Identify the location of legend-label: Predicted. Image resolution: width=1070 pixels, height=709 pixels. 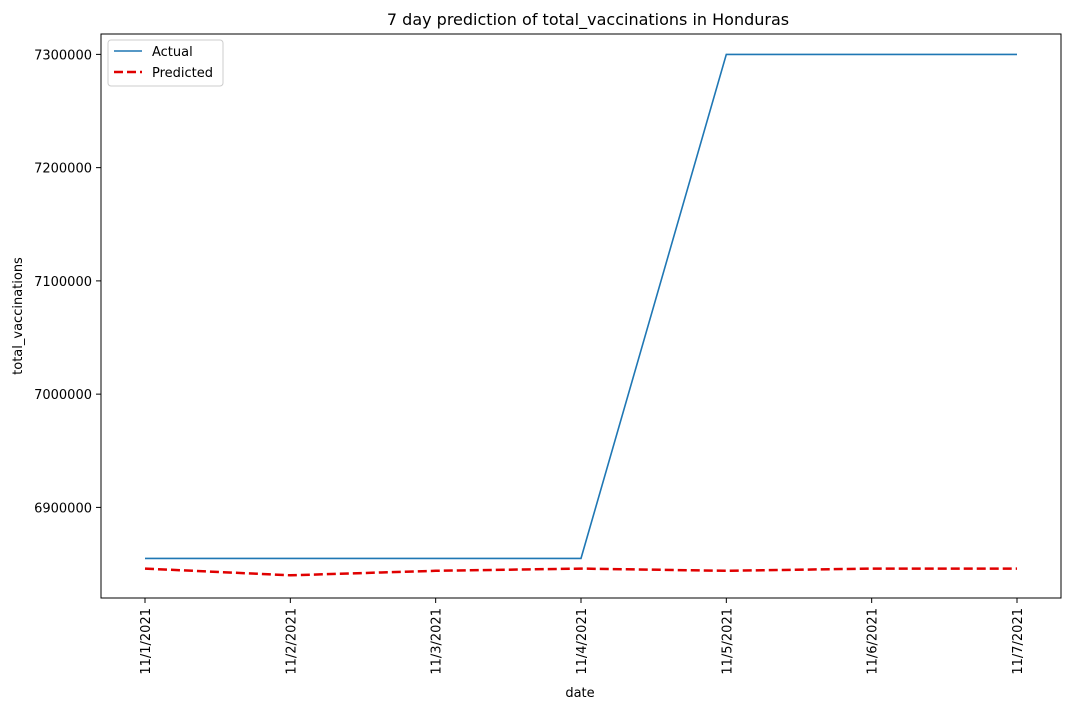
(182, 73).